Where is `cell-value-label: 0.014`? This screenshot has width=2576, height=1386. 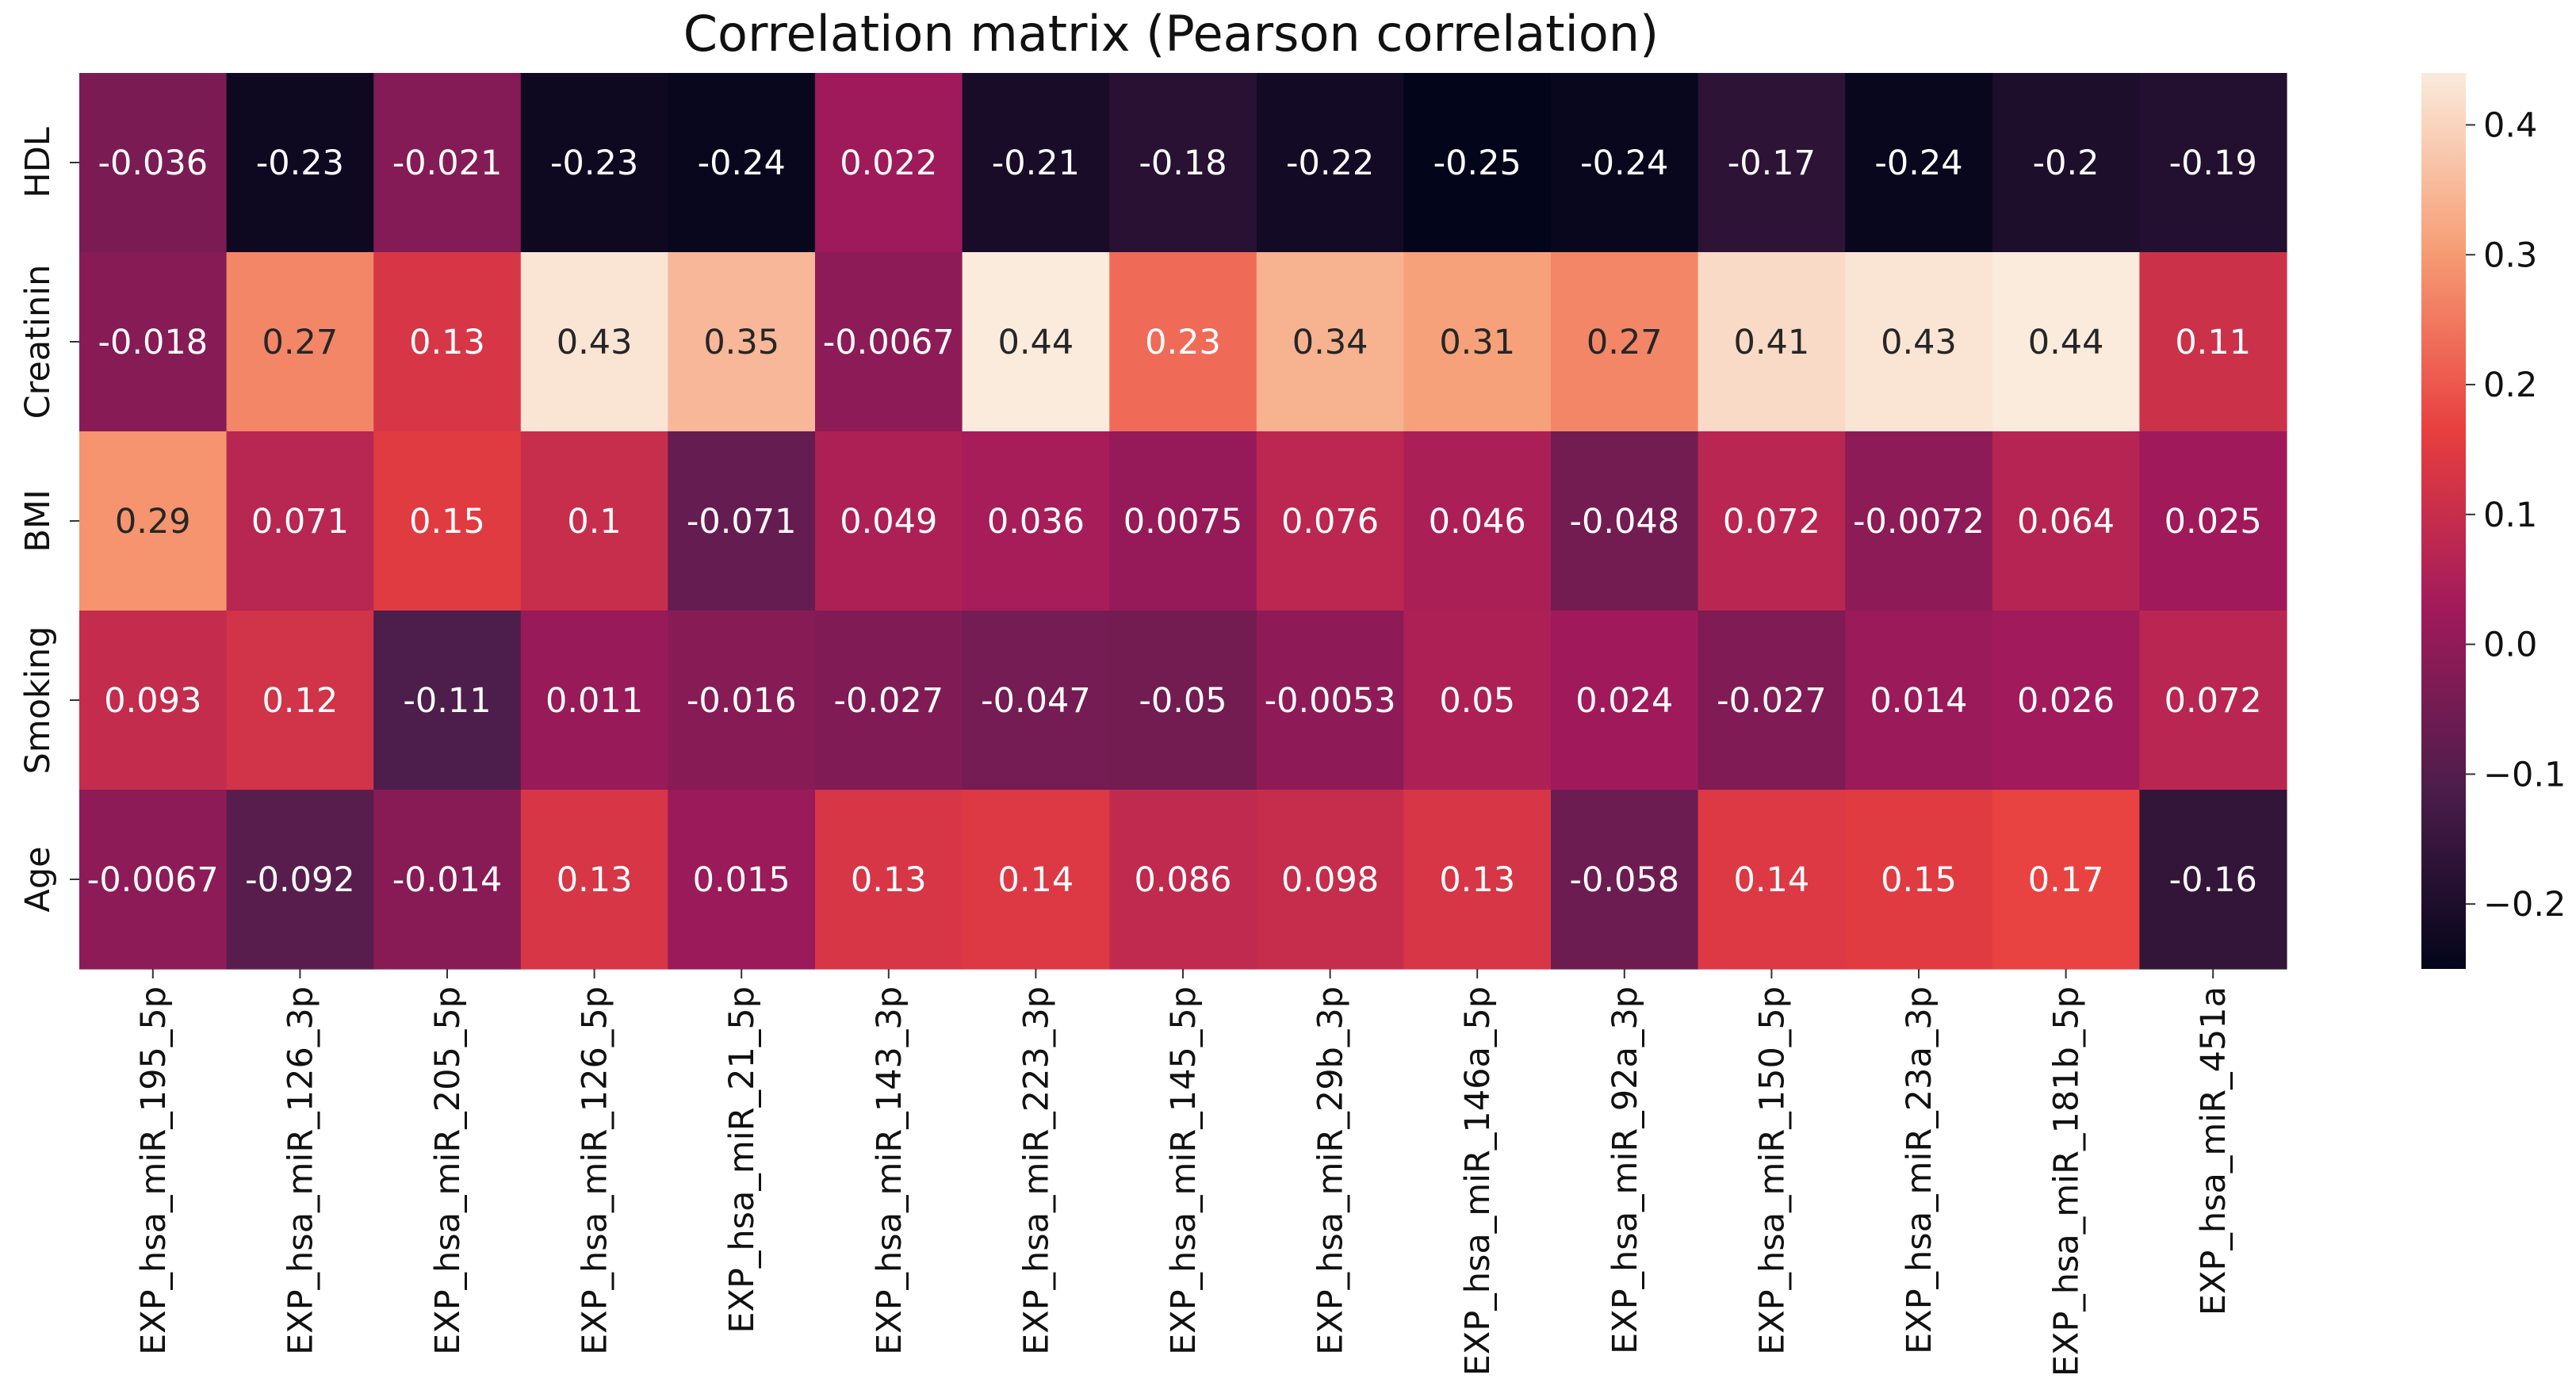 cell-value-label: 0.014 is located at coordinates (1918, 701).